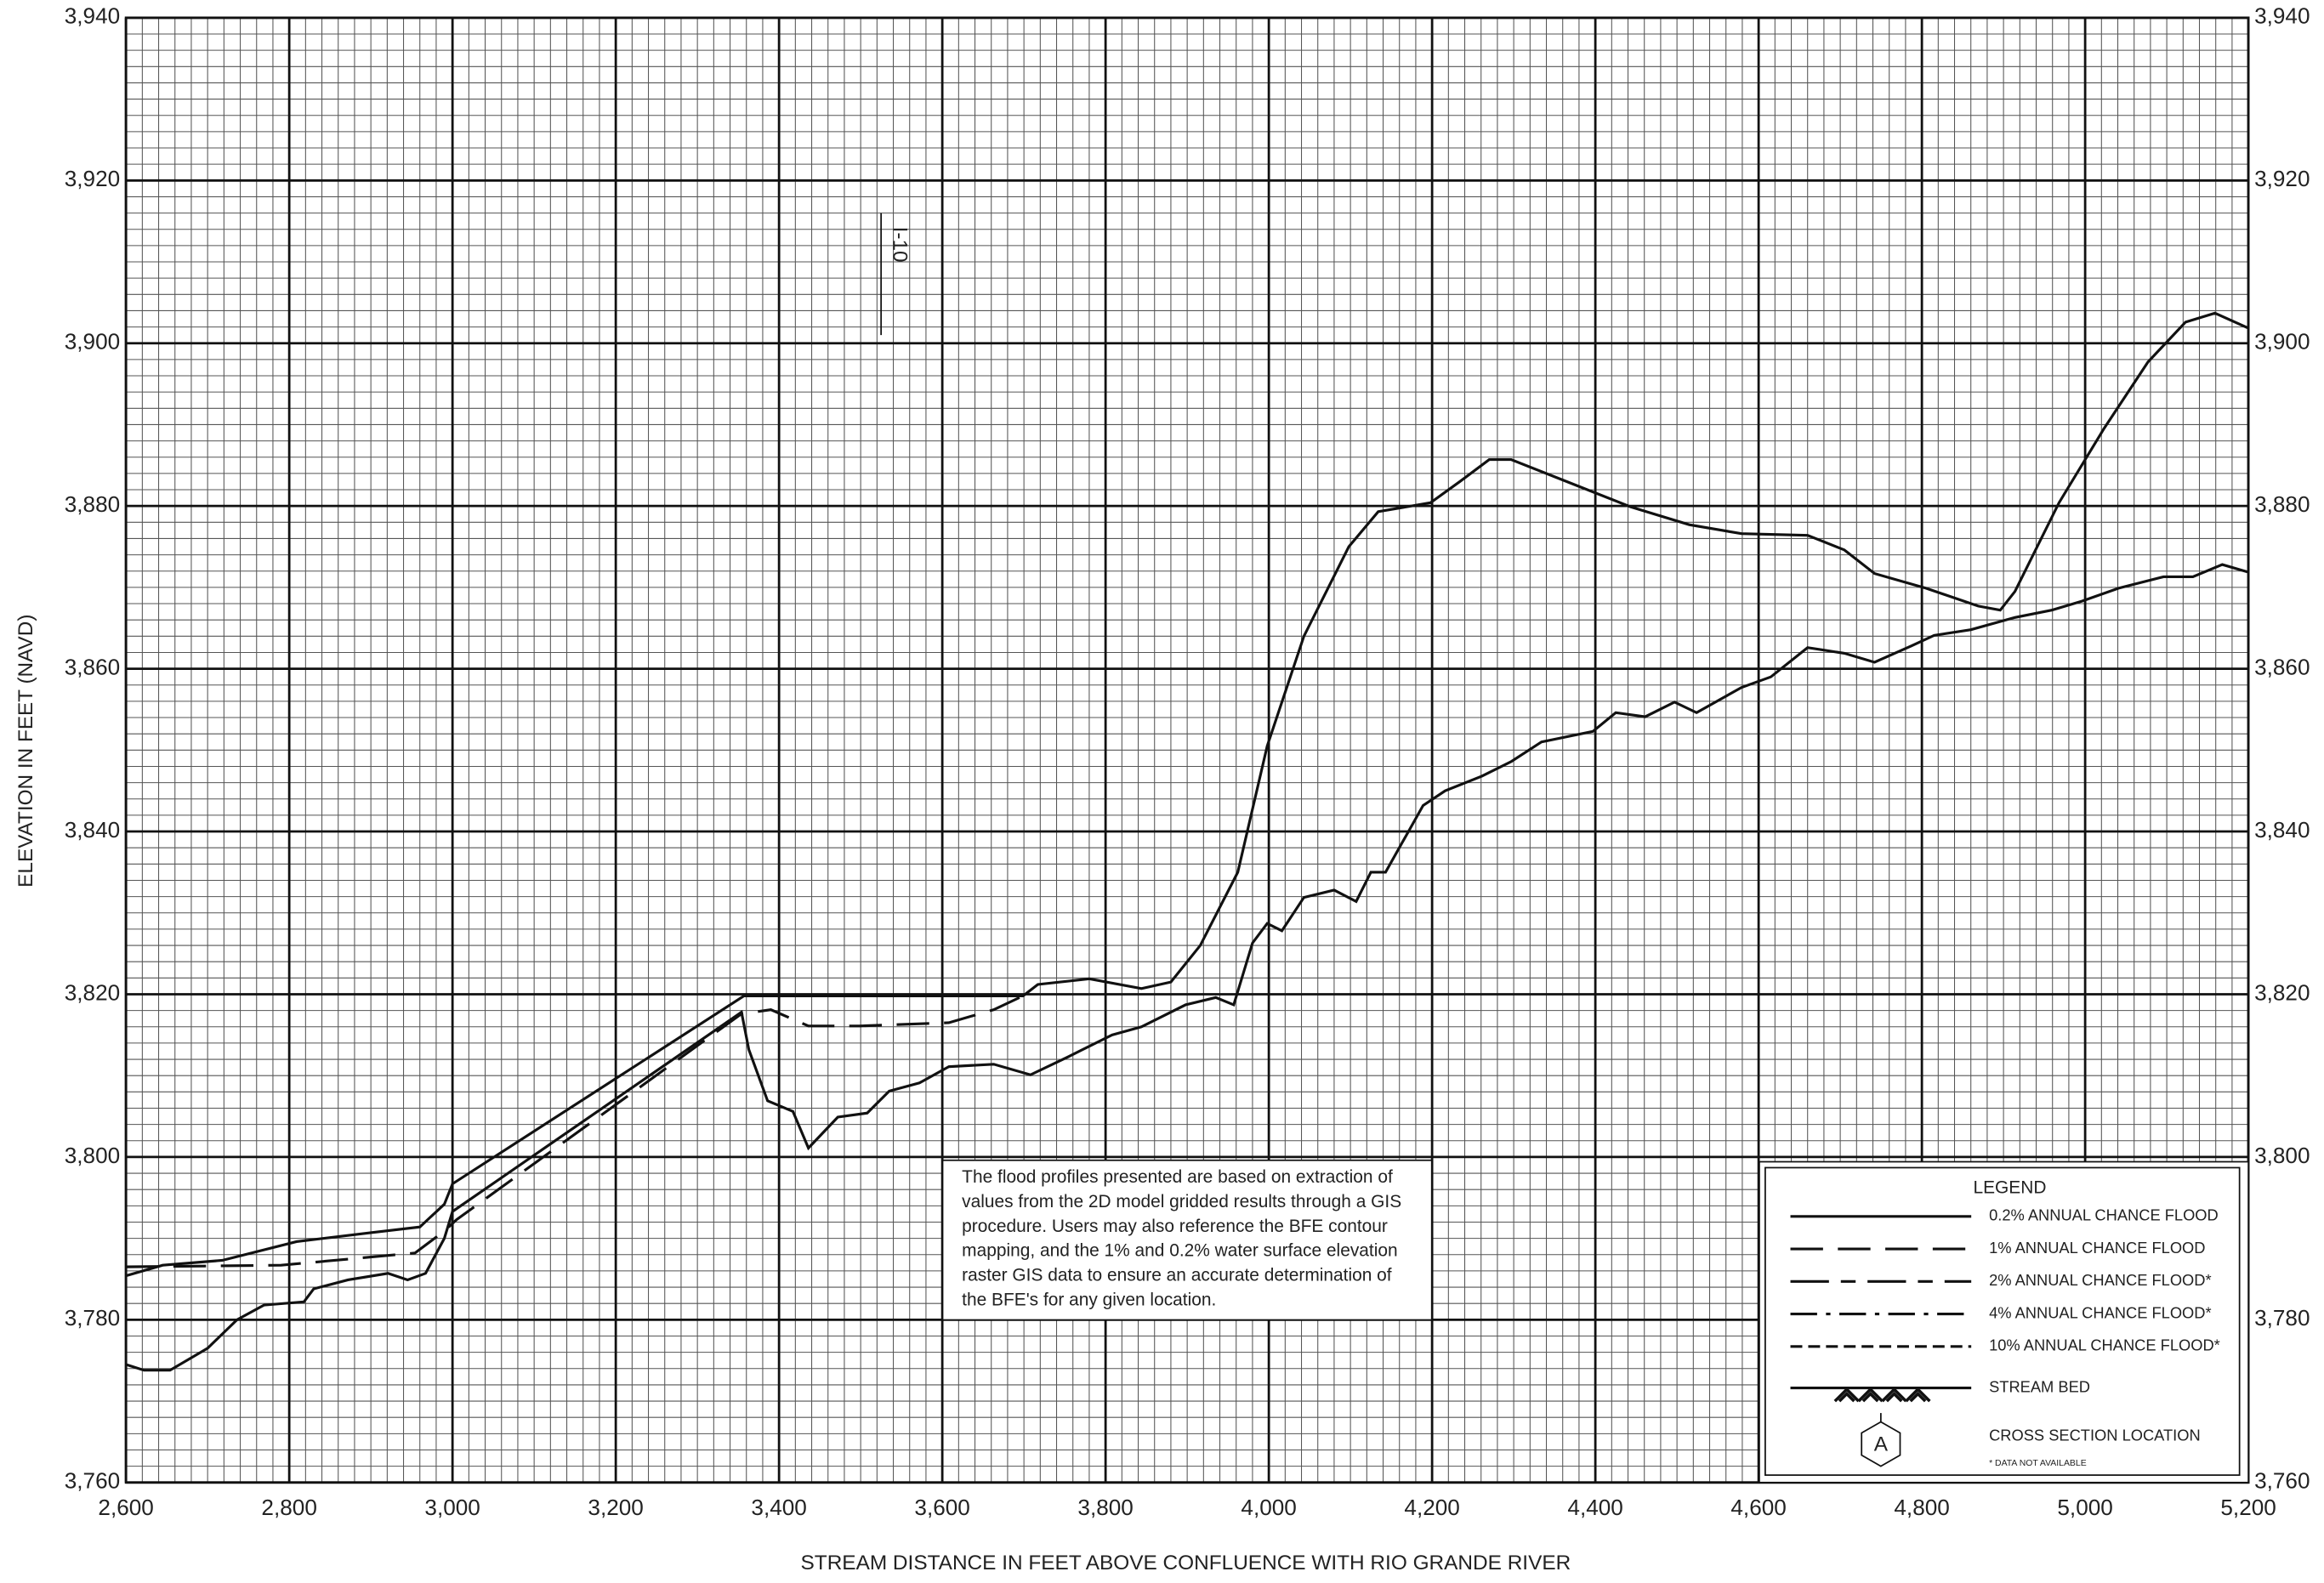 The height and width of the screenshot is (1583, 2324). Describe the element at coordinates (1882, 1395) in the screenshot. I see `stream-bed-hatch` at that location.